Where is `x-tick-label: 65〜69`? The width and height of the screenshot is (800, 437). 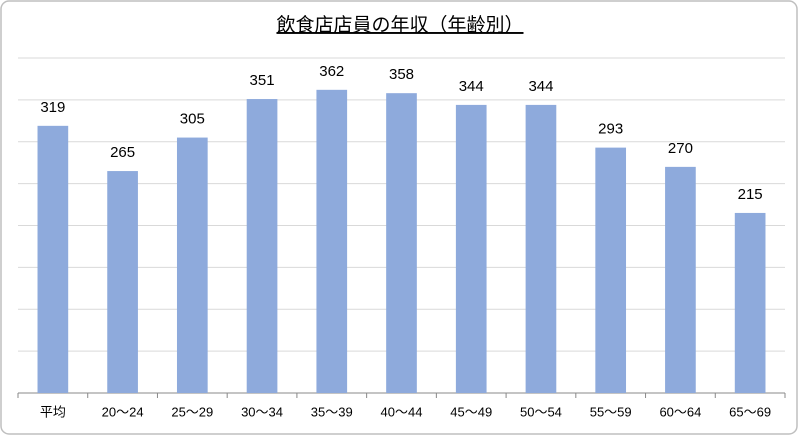 x-tick-label: 65〜69 is located at coordinates (750, 411).